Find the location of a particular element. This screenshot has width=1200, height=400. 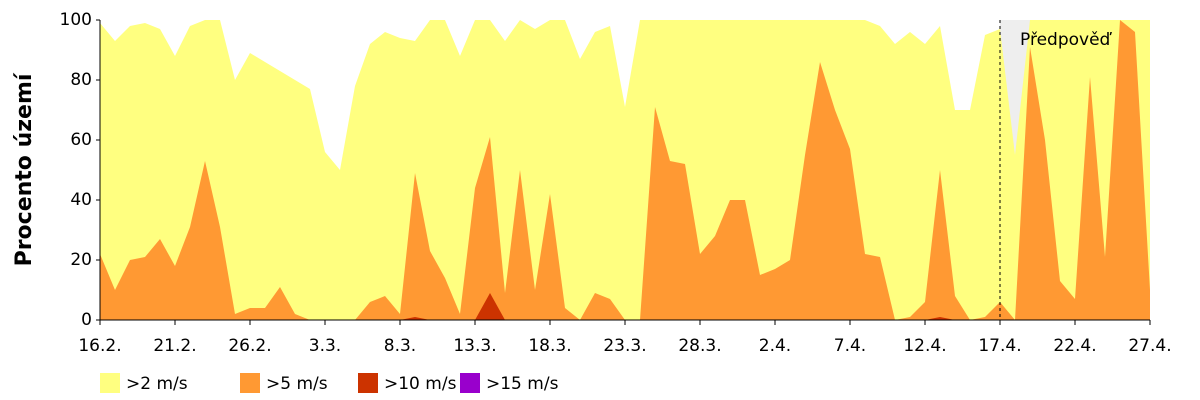

x-tick-label: 13.3. is located at coordinates (474, 346).